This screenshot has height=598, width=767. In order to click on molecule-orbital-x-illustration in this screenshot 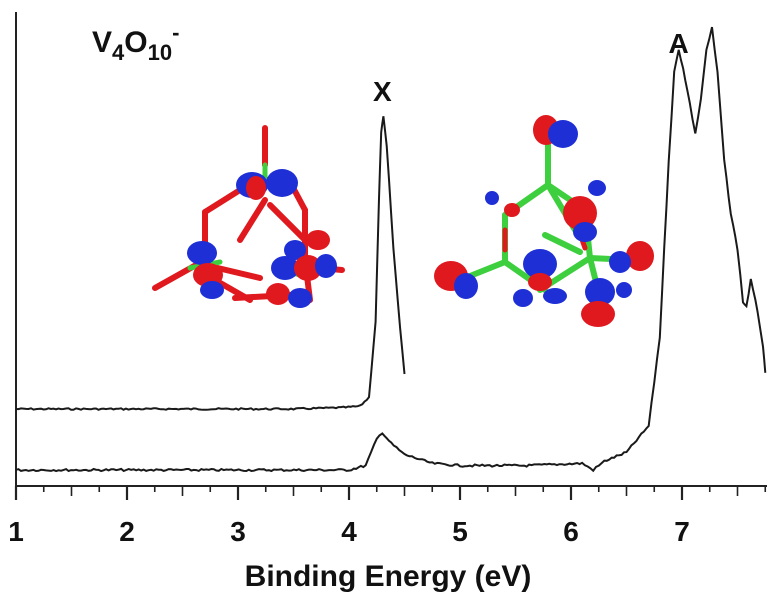, I will do `click(248, 216)`.